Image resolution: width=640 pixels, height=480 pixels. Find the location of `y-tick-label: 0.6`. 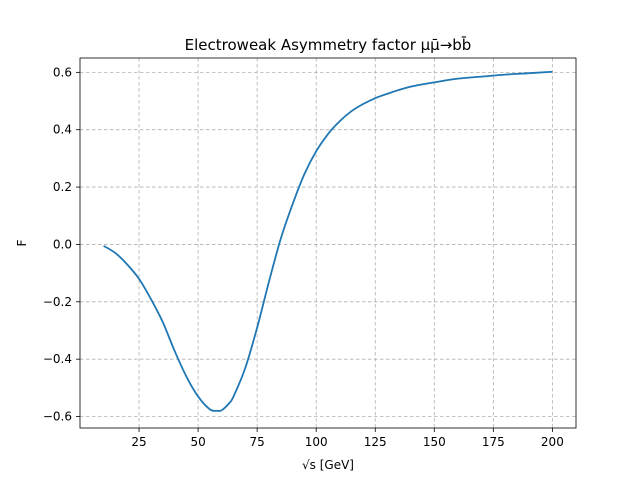

y-tick-label: 0.6 is located at coordinates (62, 72).